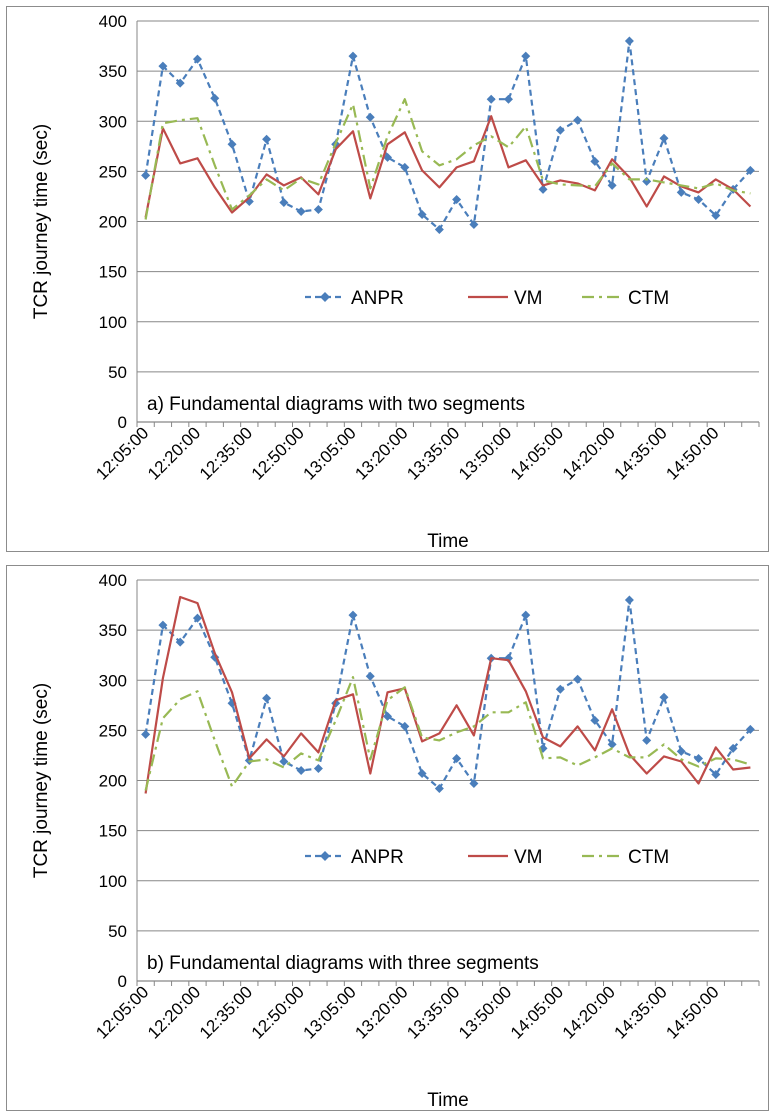  What do you see at coordinates (589, 1012) in the screenshot?
I see `chart-b-xtick-label: 14:20:00` at bounding box center [589, 1012].